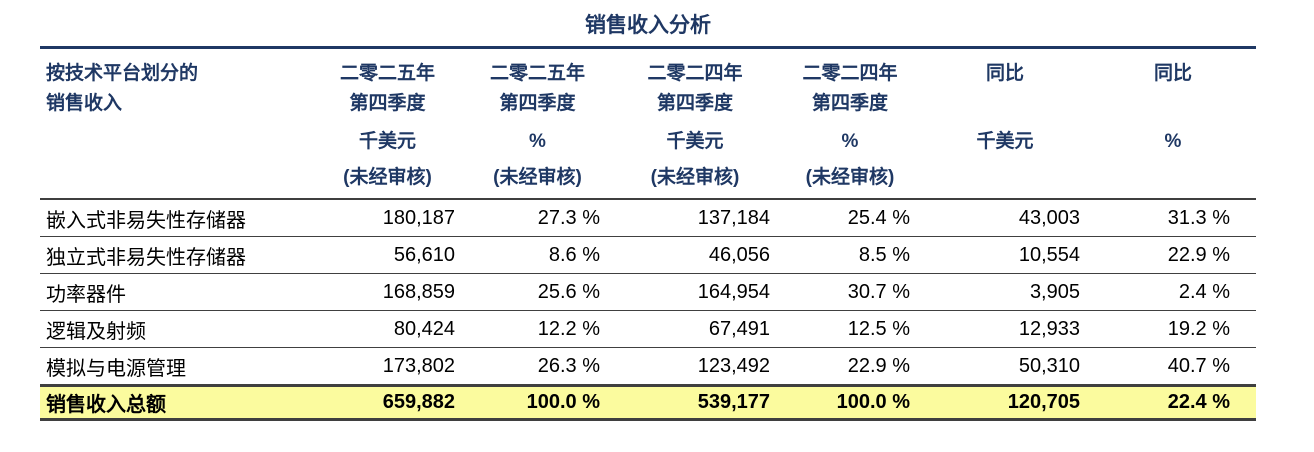 This screenshot has height=452, width=1314. I want to click on cell-value: 27.3 %, so click(568, 217).